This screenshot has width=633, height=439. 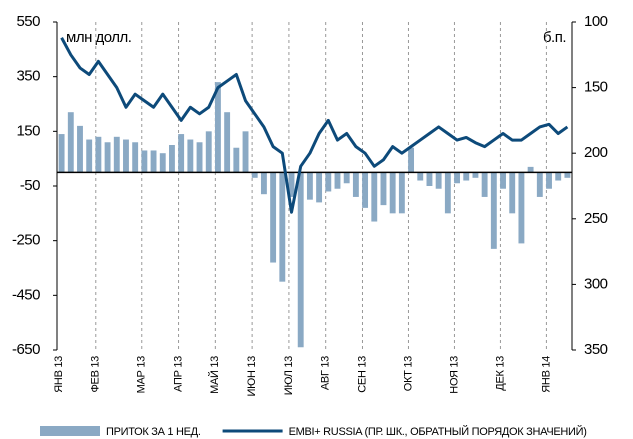 I want to click on y2-tick-label: 250, so click(x=596, y=218).